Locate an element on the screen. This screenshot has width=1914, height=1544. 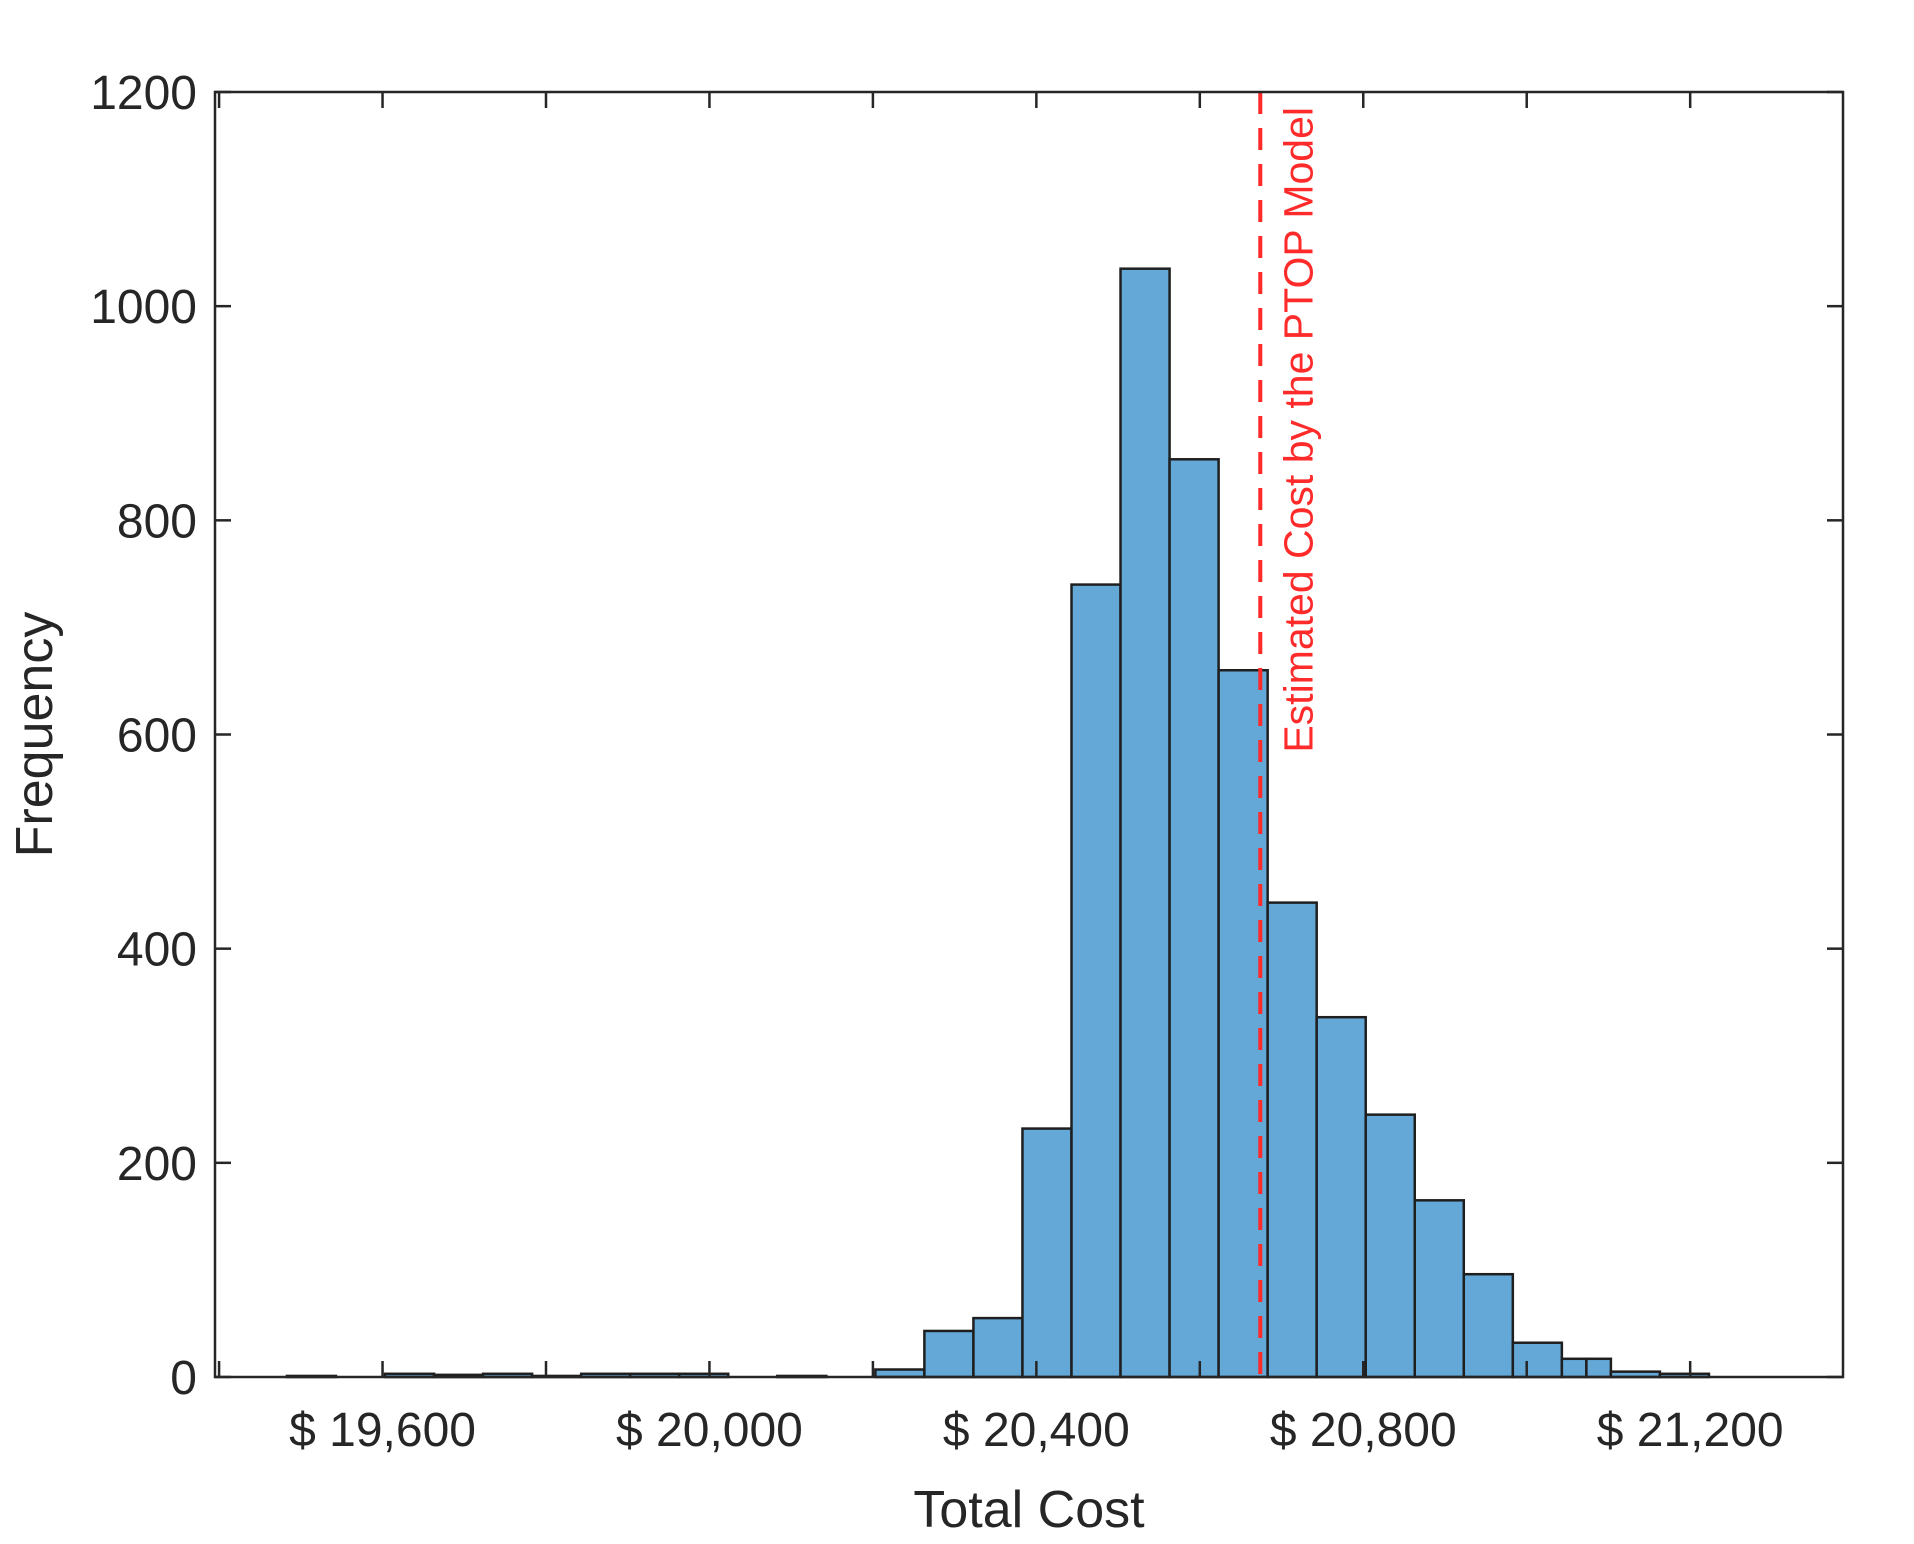
x-tick-label: $ 19,600 is located at coordinates (382, 1430).